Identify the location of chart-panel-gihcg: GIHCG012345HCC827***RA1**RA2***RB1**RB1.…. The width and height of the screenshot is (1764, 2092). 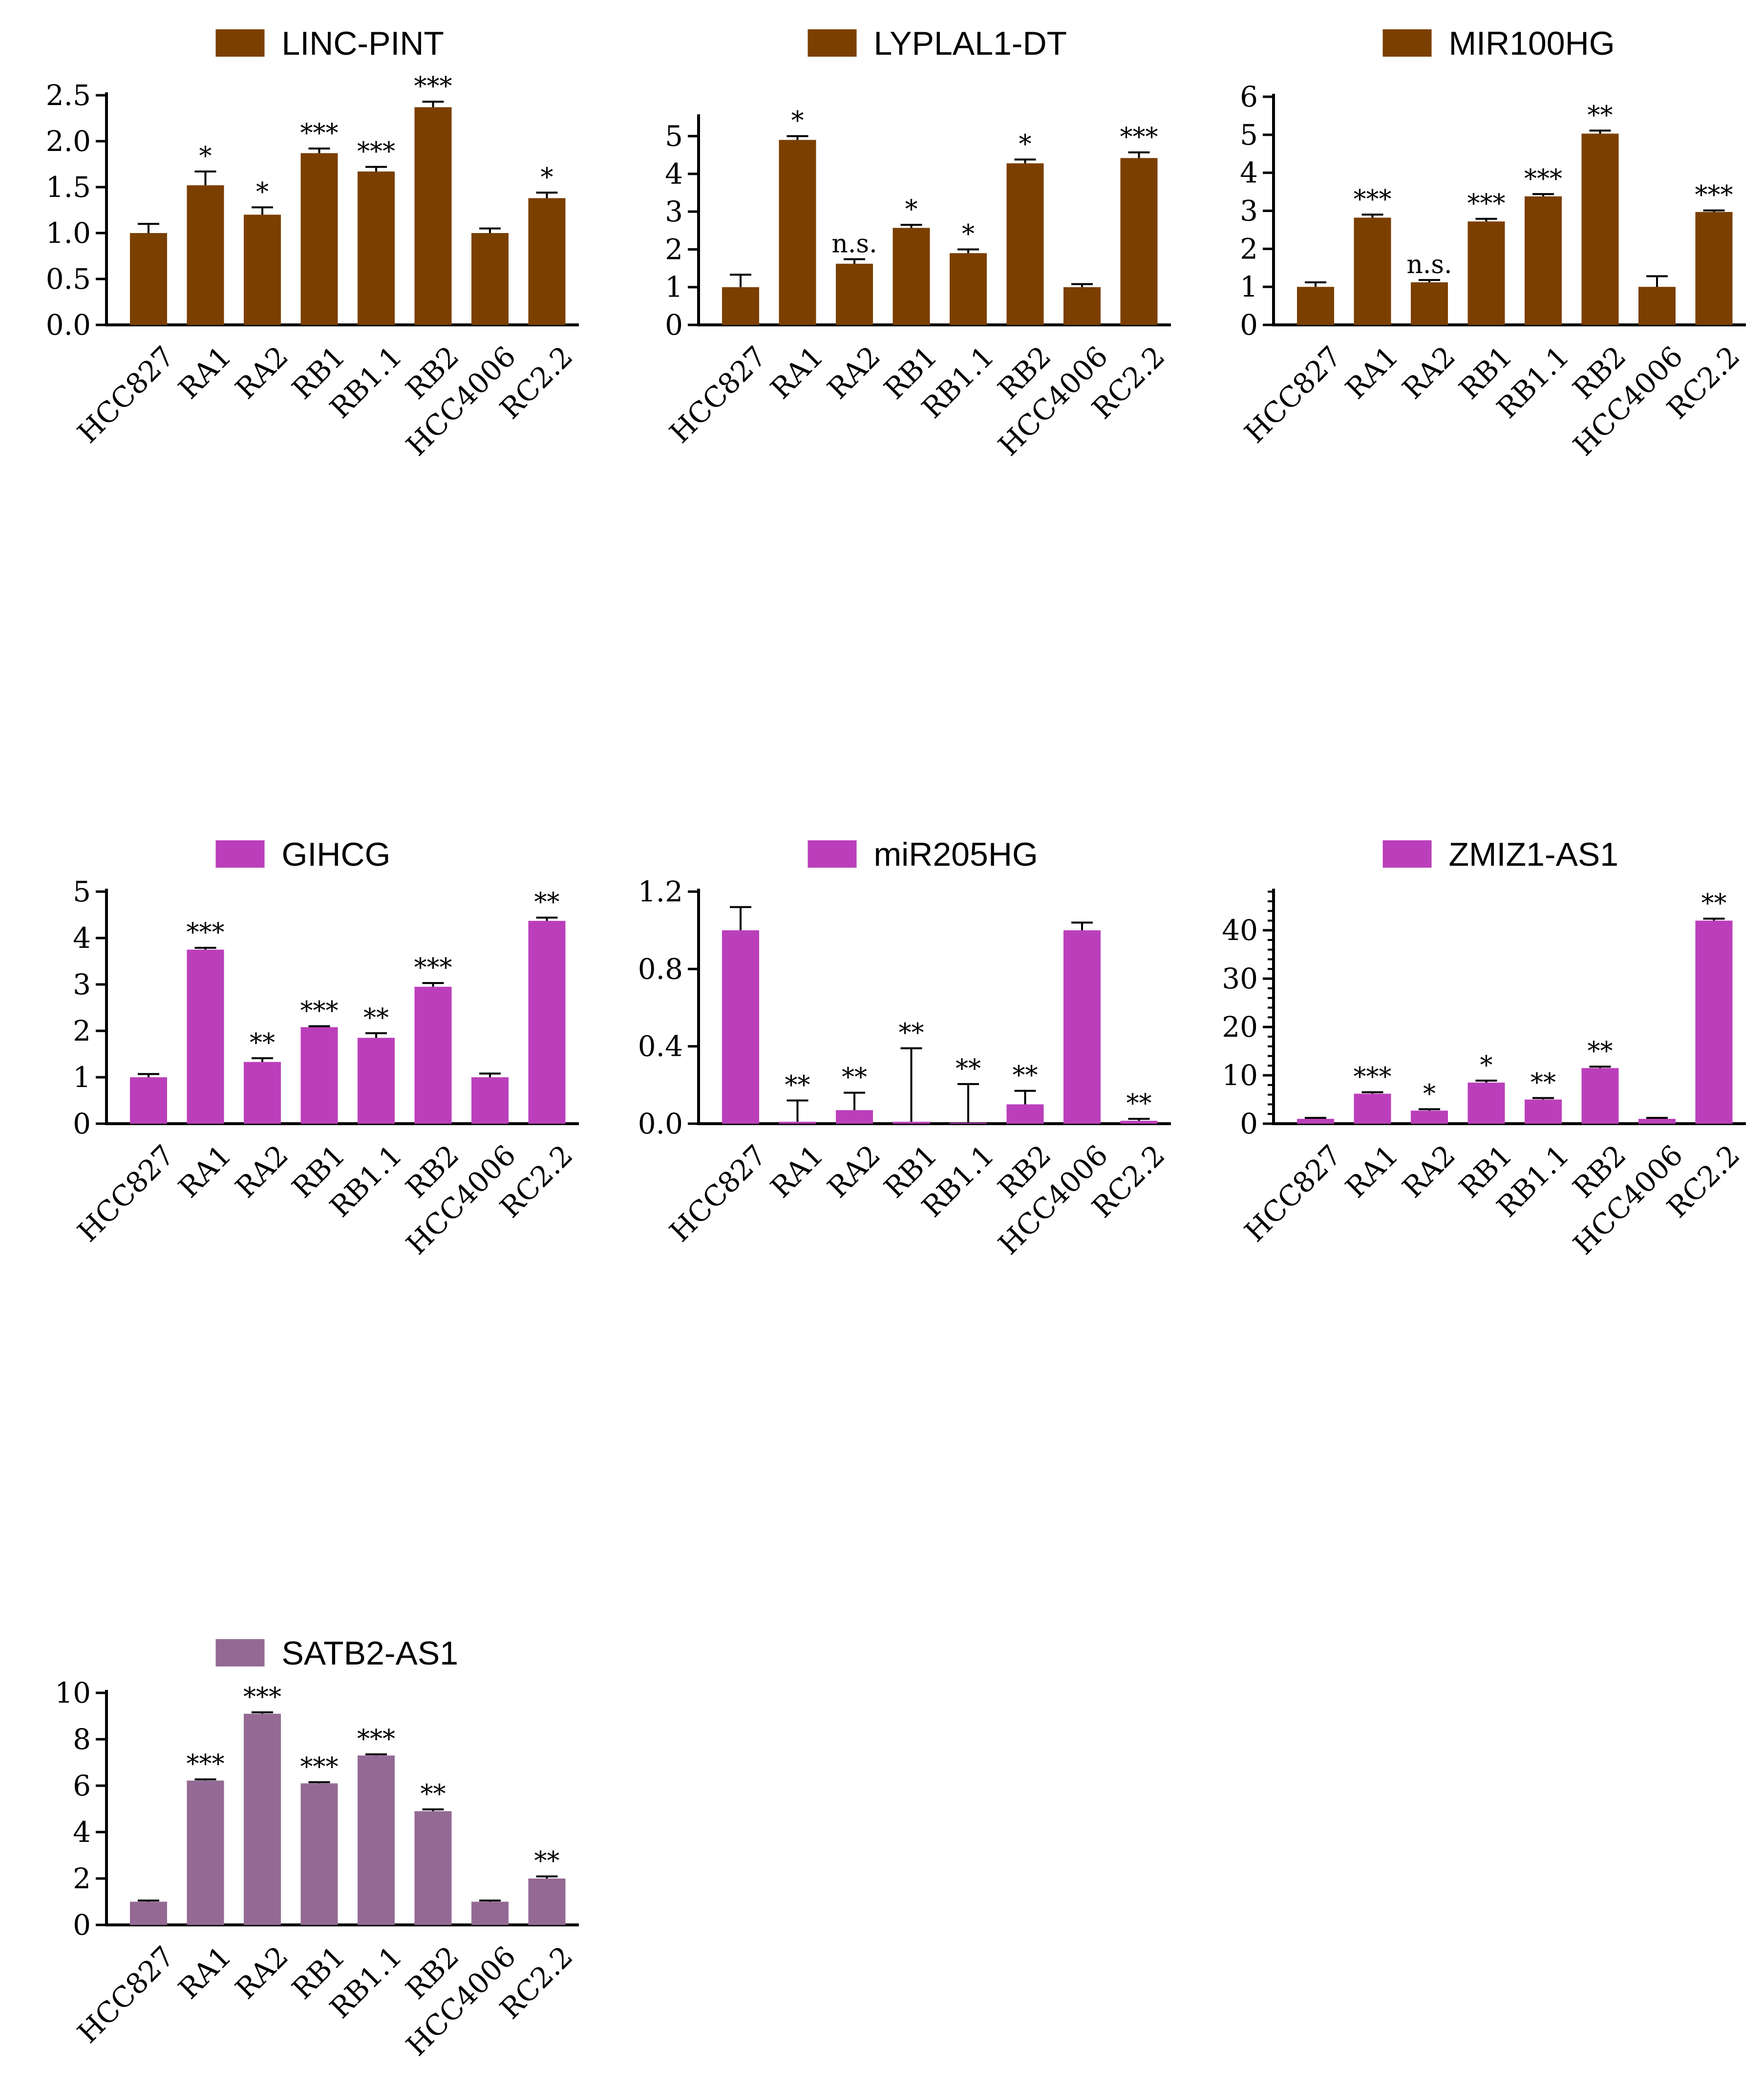
(325, 1048).